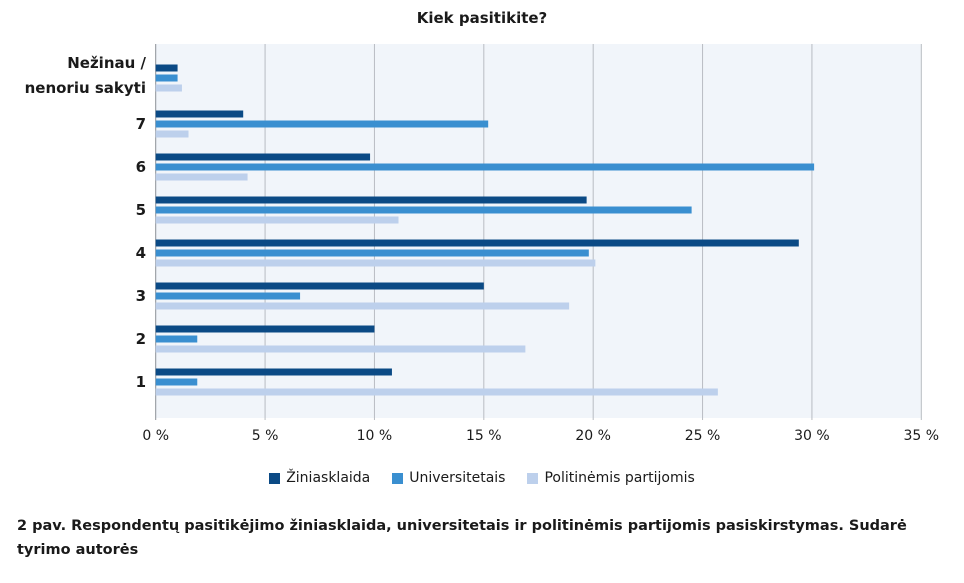 The width and height of the screenshot is (964, 583). What do you see at coordinates (375, 436) in the screenshot?
I see `x-tick-label: 10 %` at bounding box center [375, 436].